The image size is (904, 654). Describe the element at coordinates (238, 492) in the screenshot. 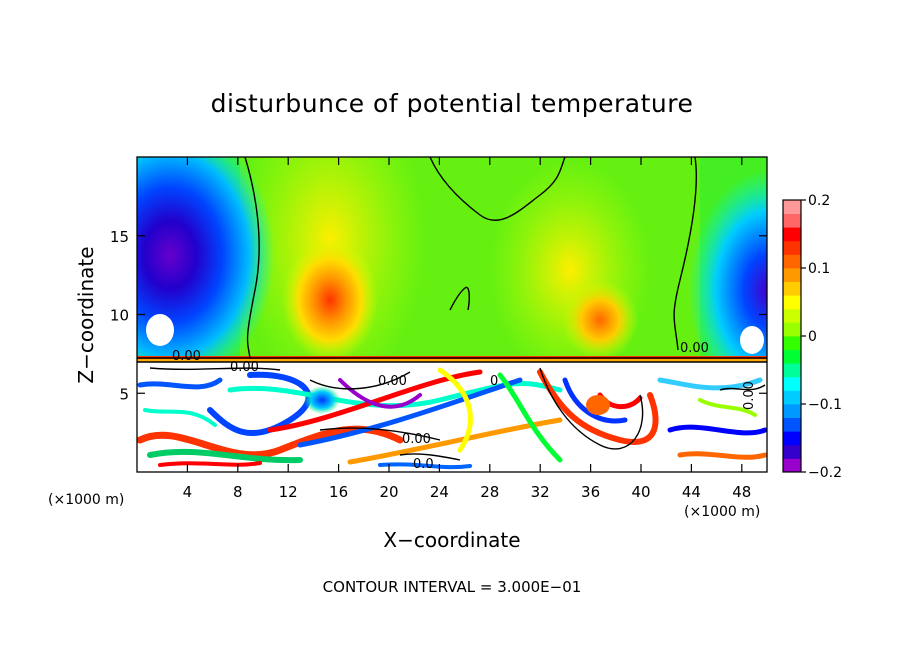

I see `x-tick-label: 8` at that location.